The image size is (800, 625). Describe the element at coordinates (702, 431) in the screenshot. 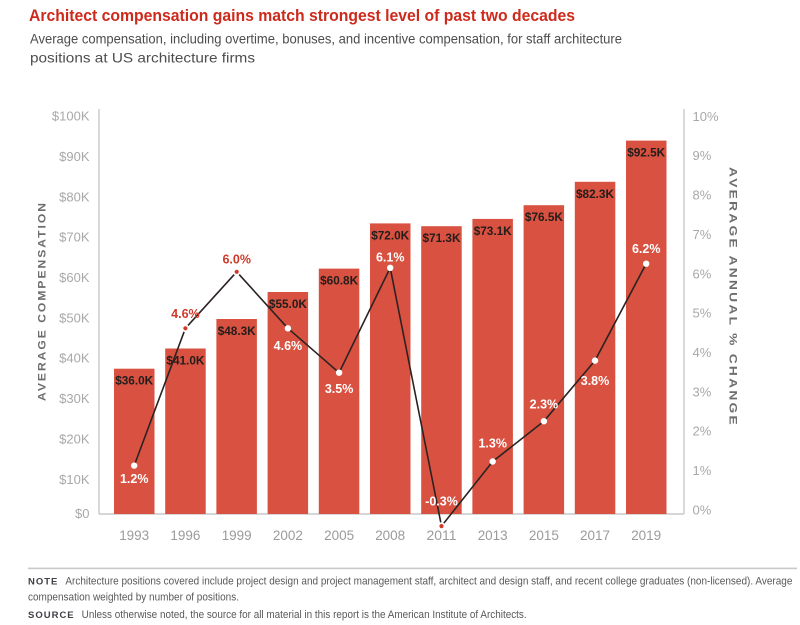

I see `svg-text: 2%` at that location.